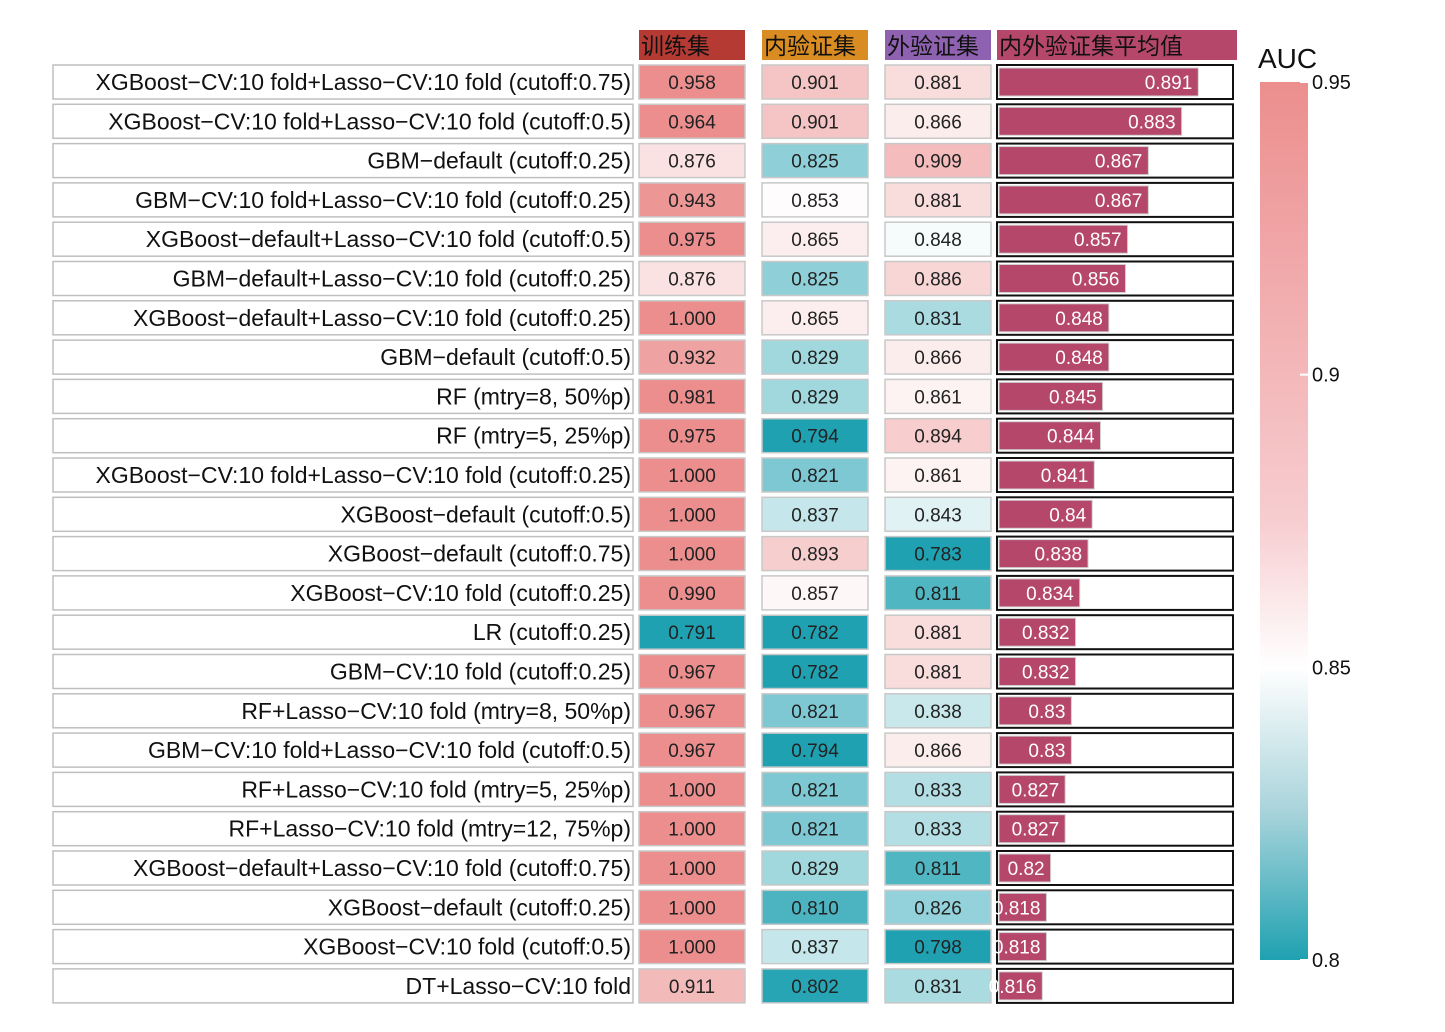 This screenshot has width=1445, height=1032. What do you see at coordinates (533, 396) in the screenshot?
I see `model-label: RF (mtry=8, 50%p)` at bounding box center [533, 396].